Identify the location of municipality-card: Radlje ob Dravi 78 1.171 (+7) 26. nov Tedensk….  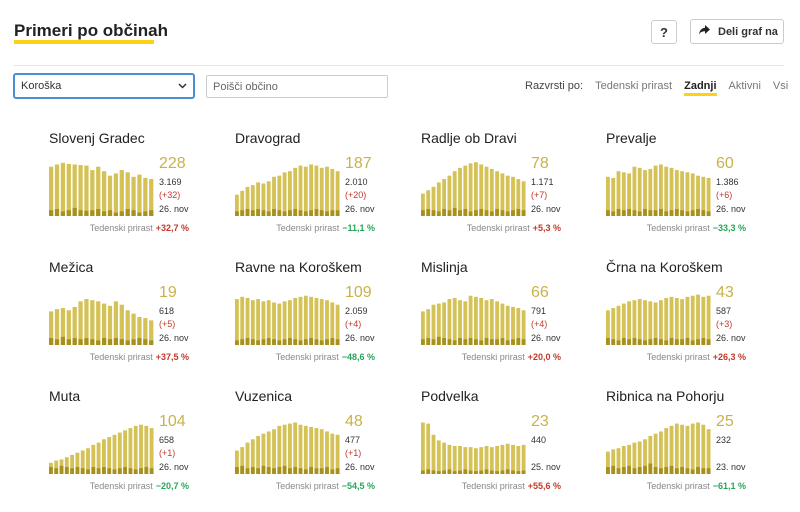
(506, 185).